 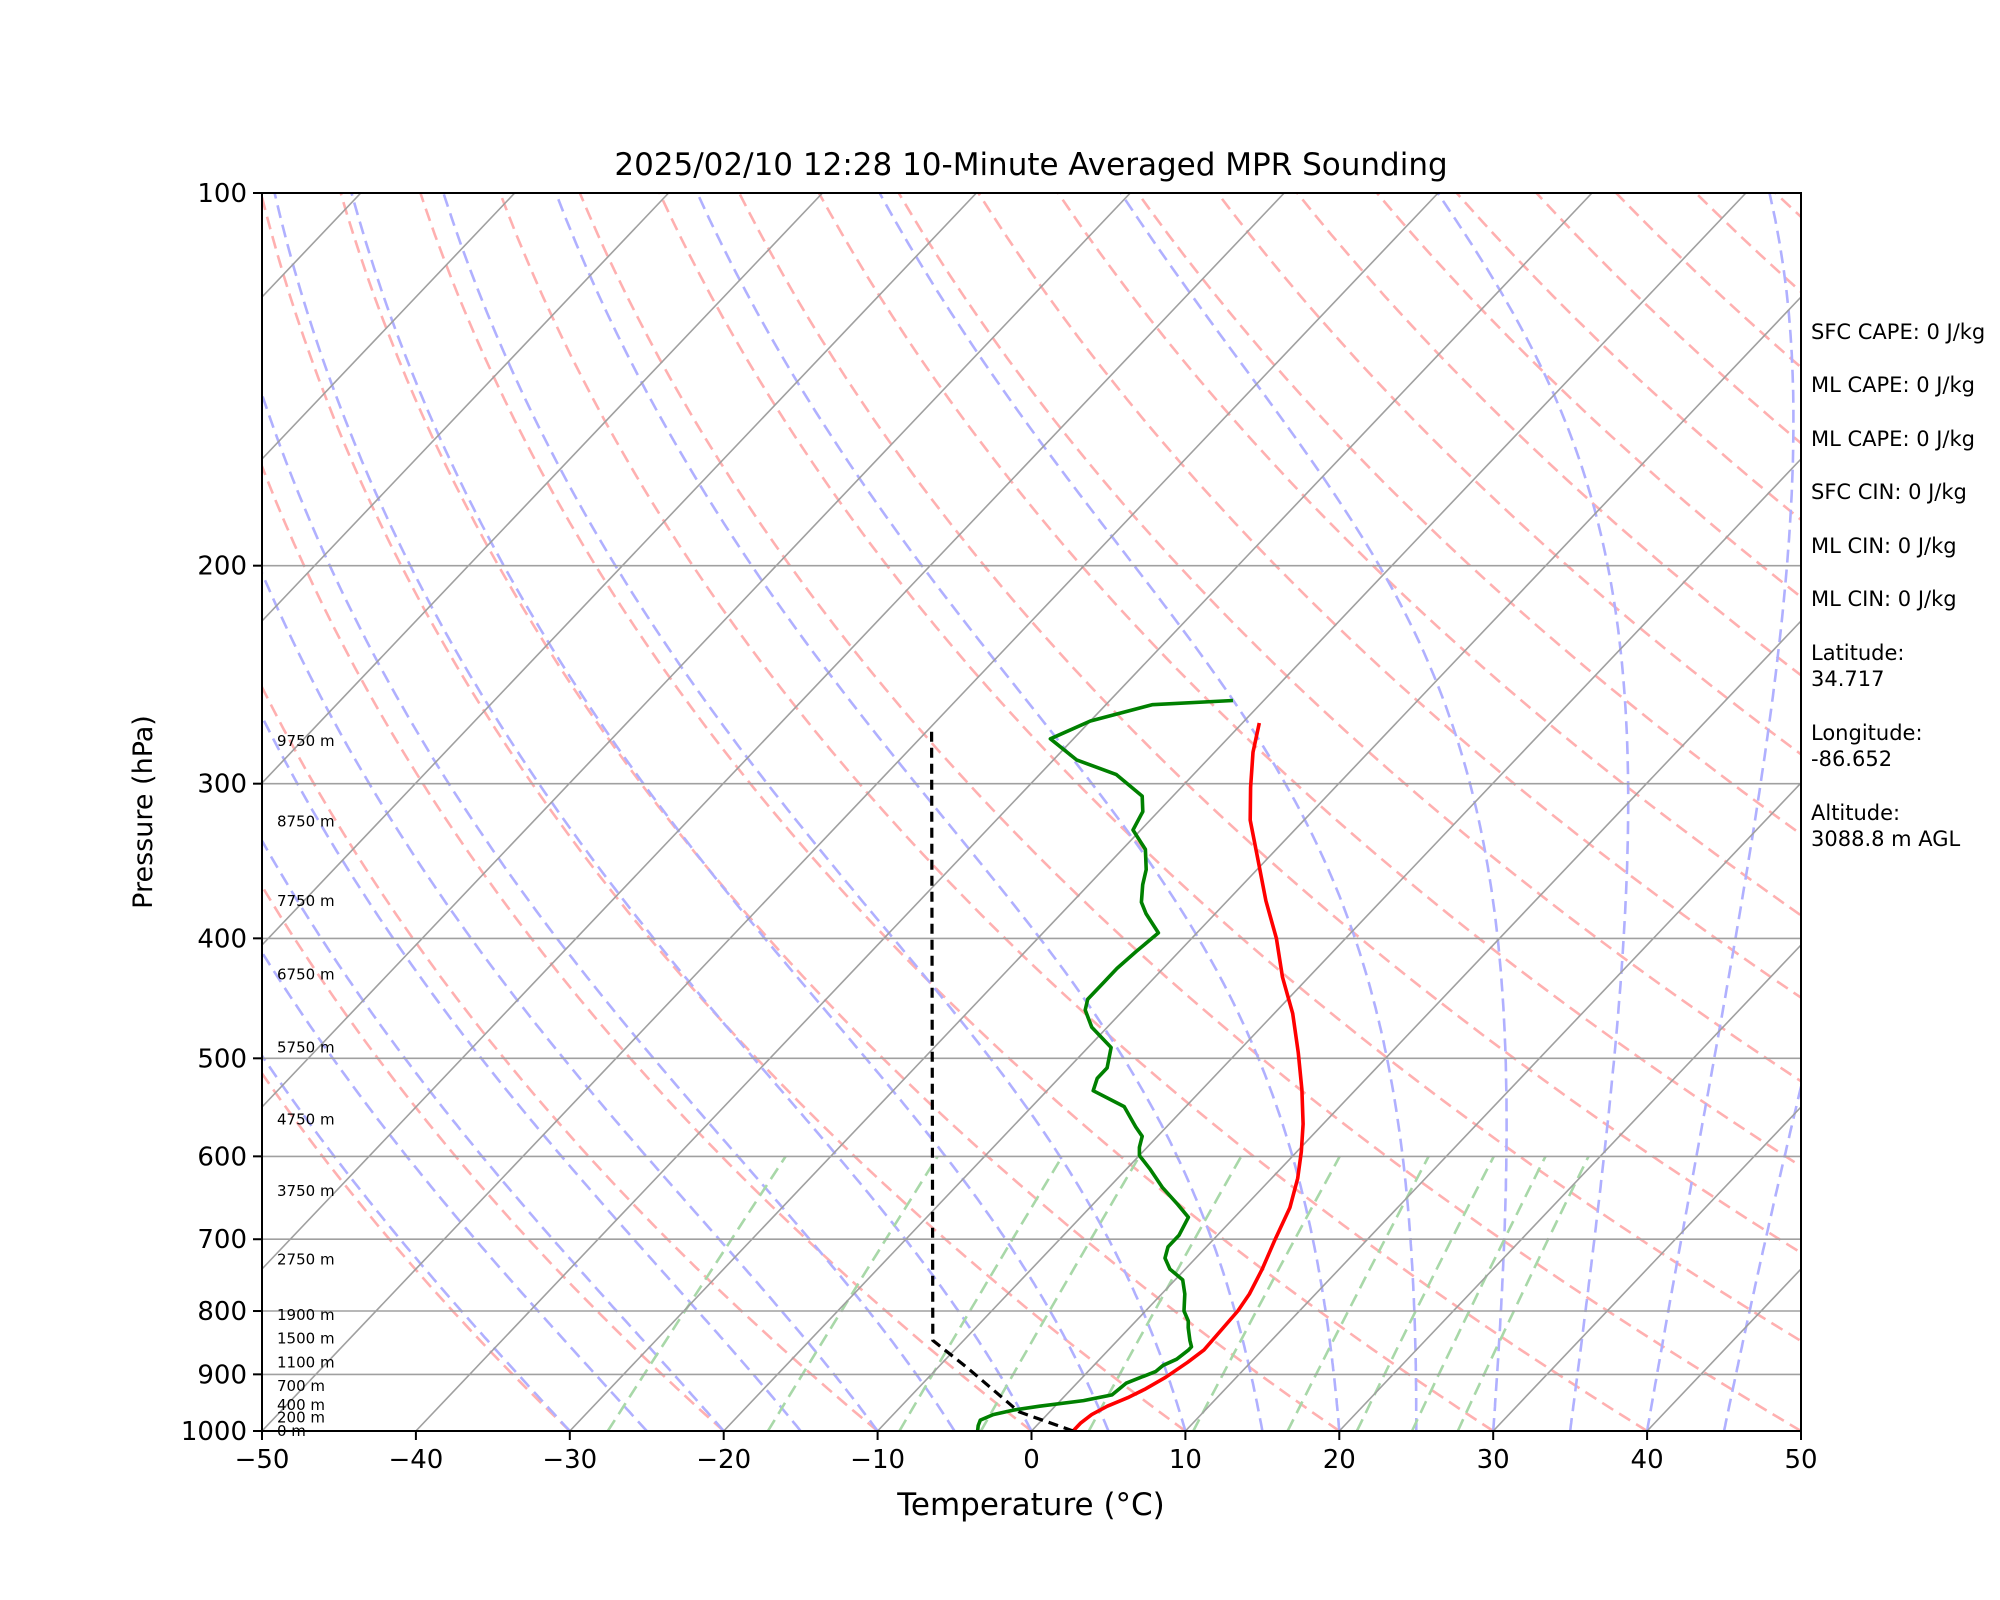 I want to click on dewpoint-line, so click(x=1104, y=1064).